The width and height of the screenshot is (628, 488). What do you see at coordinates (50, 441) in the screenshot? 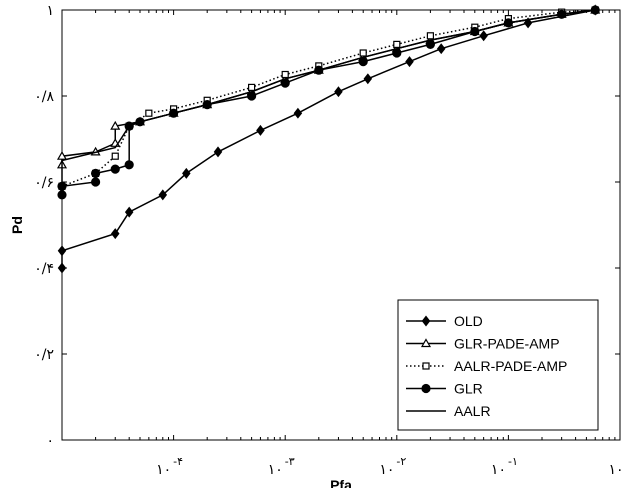
I see `y-tick-label: ۰` at bounding box center [50, 441].